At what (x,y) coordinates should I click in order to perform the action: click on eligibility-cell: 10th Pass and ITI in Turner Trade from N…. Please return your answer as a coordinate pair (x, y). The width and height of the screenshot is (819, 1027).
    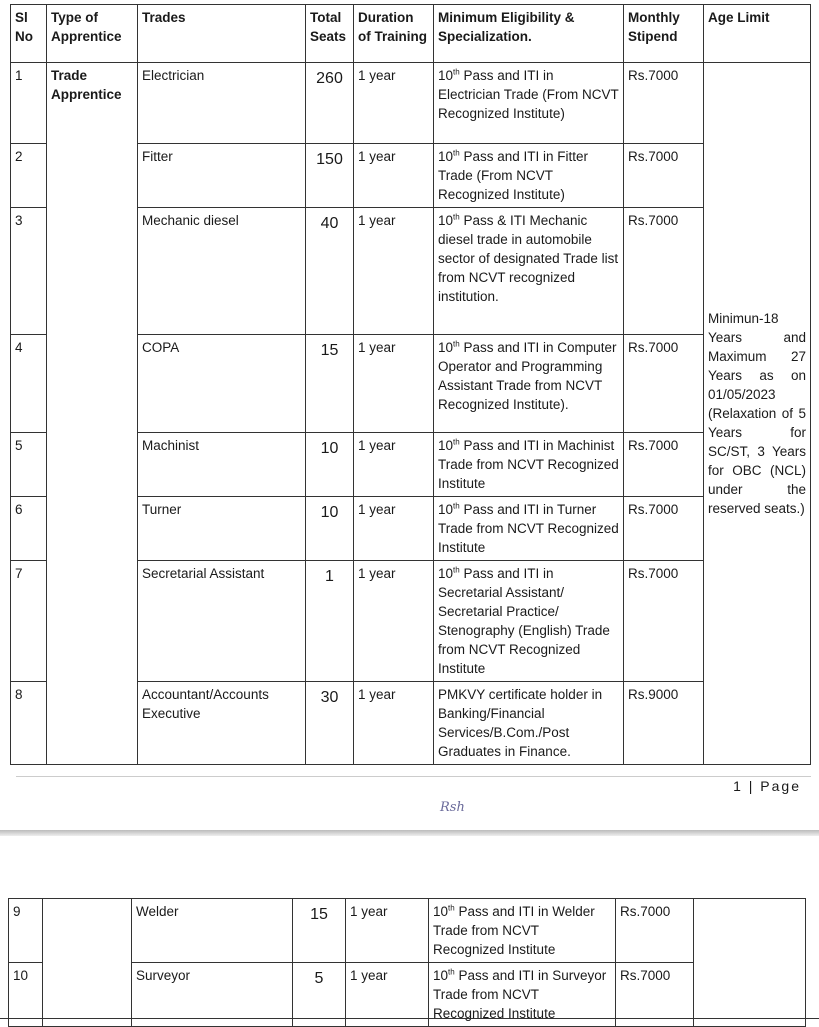
    Looking at the image, I should click on (528, 528).